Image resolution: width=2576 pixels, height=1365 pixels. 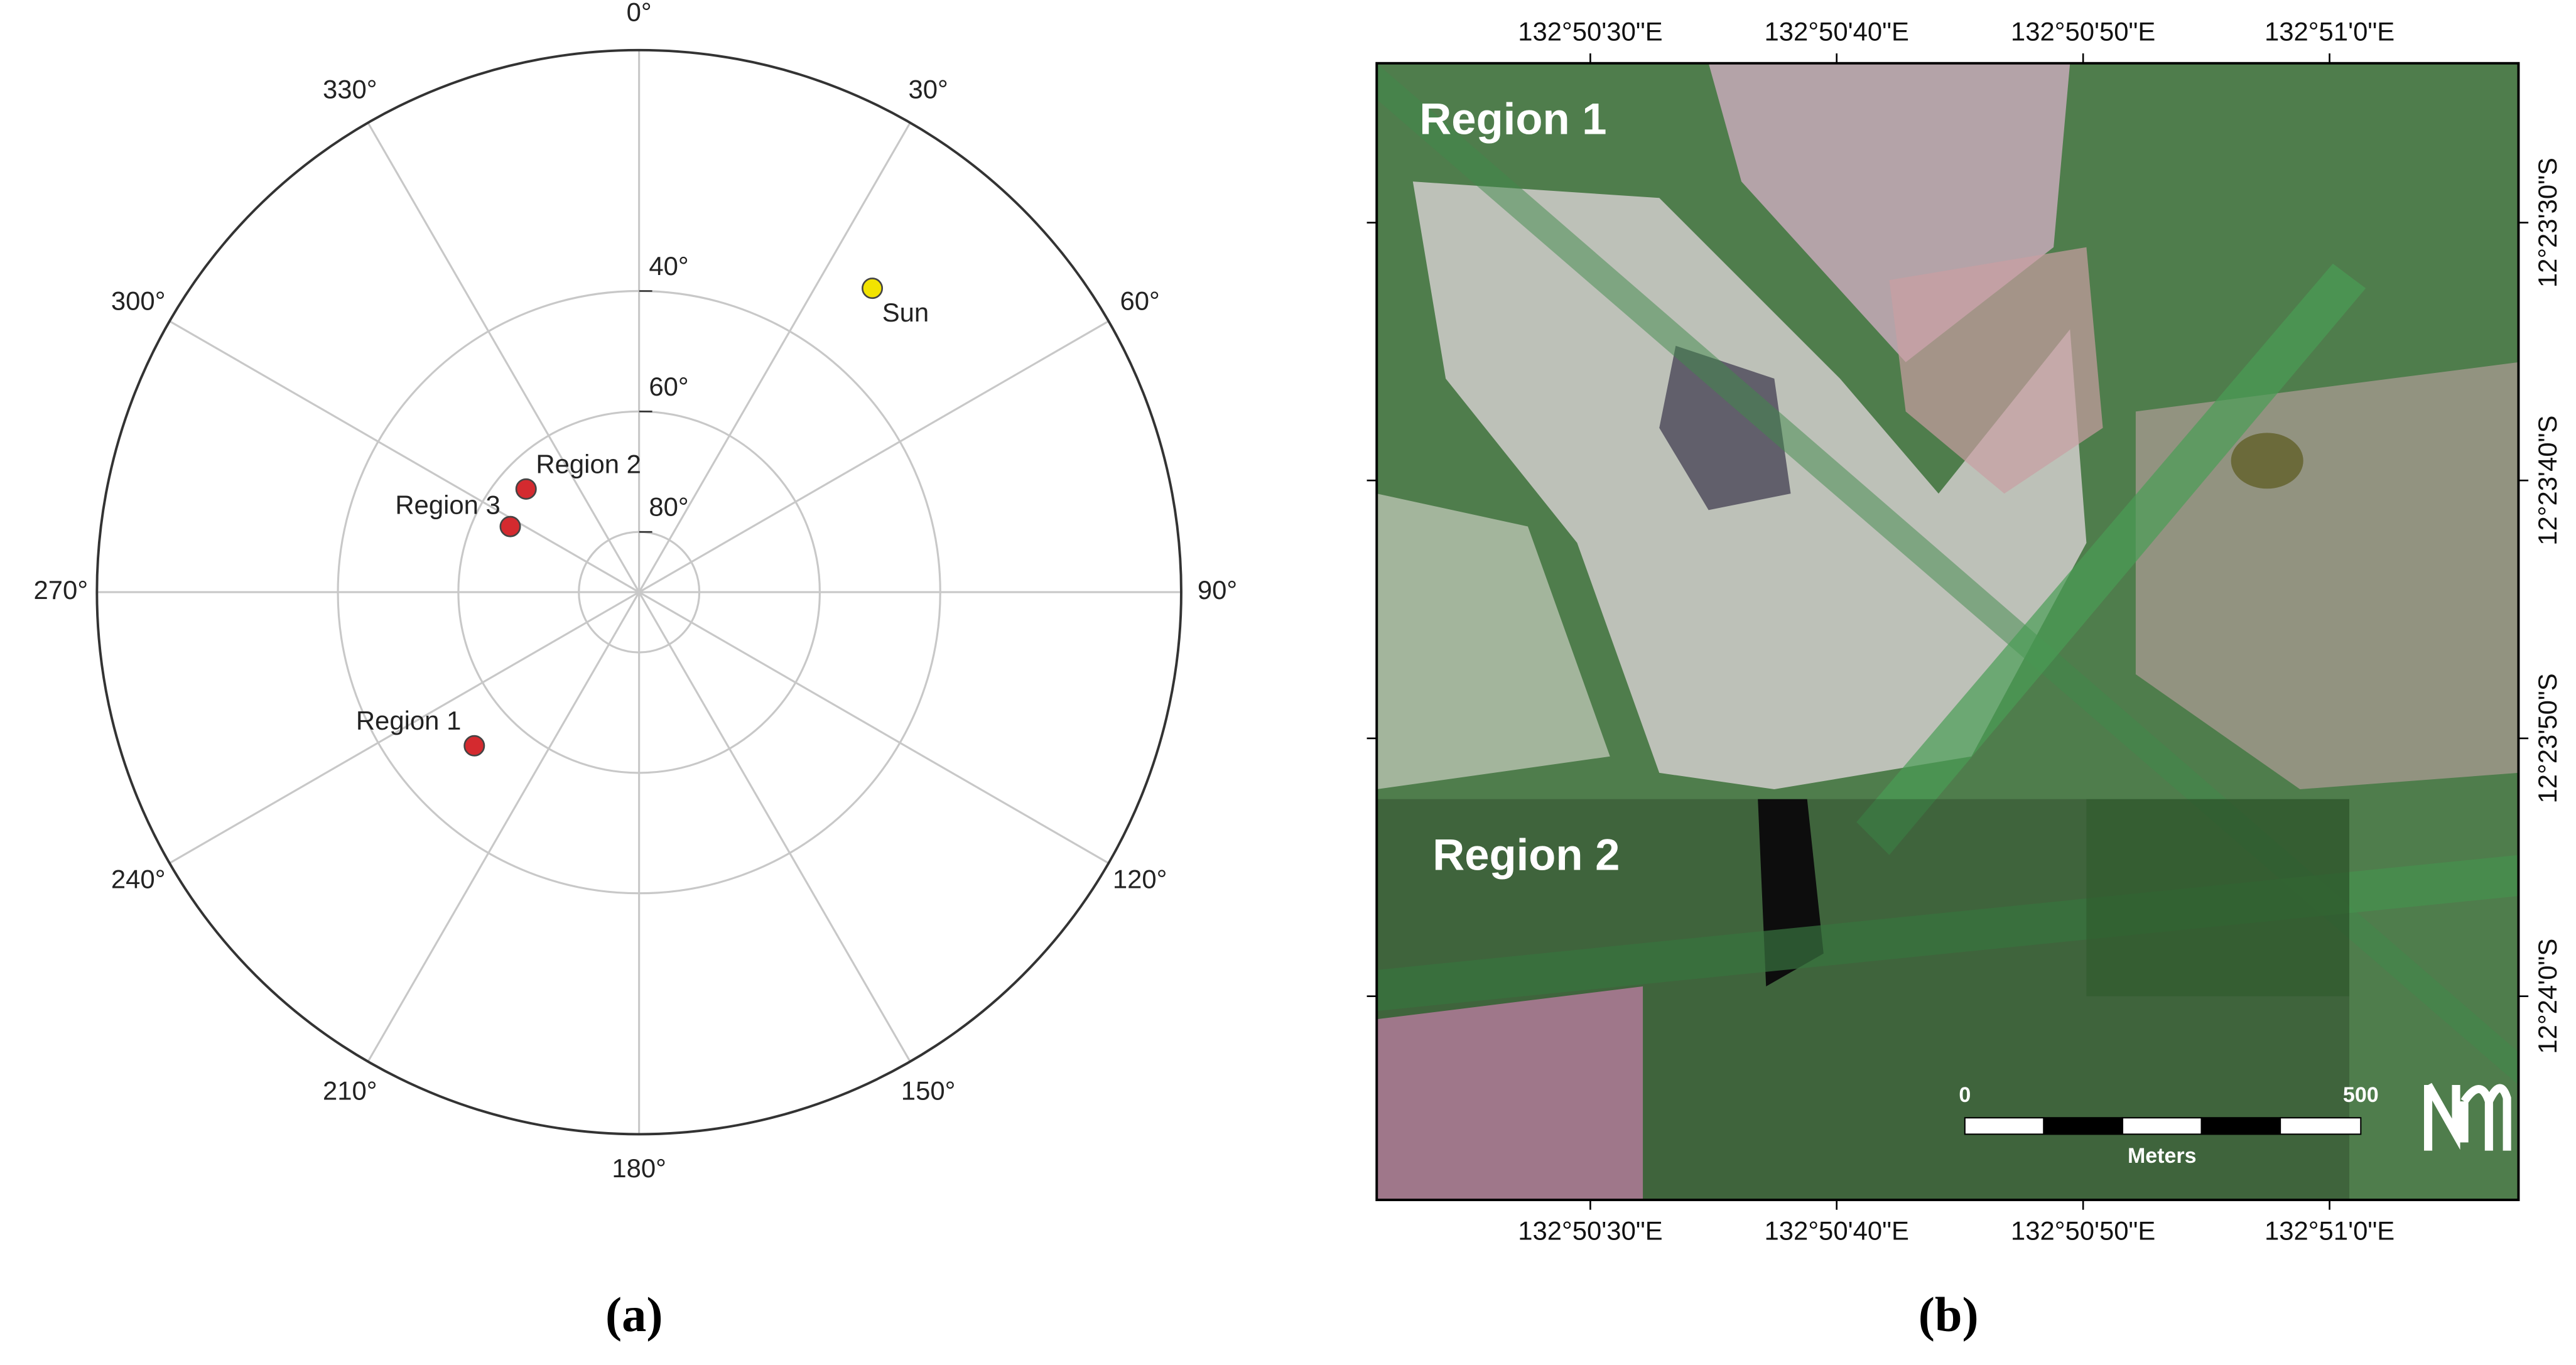 I want to click on theta-tick-label: 180°, so click(x=639, y=1168).